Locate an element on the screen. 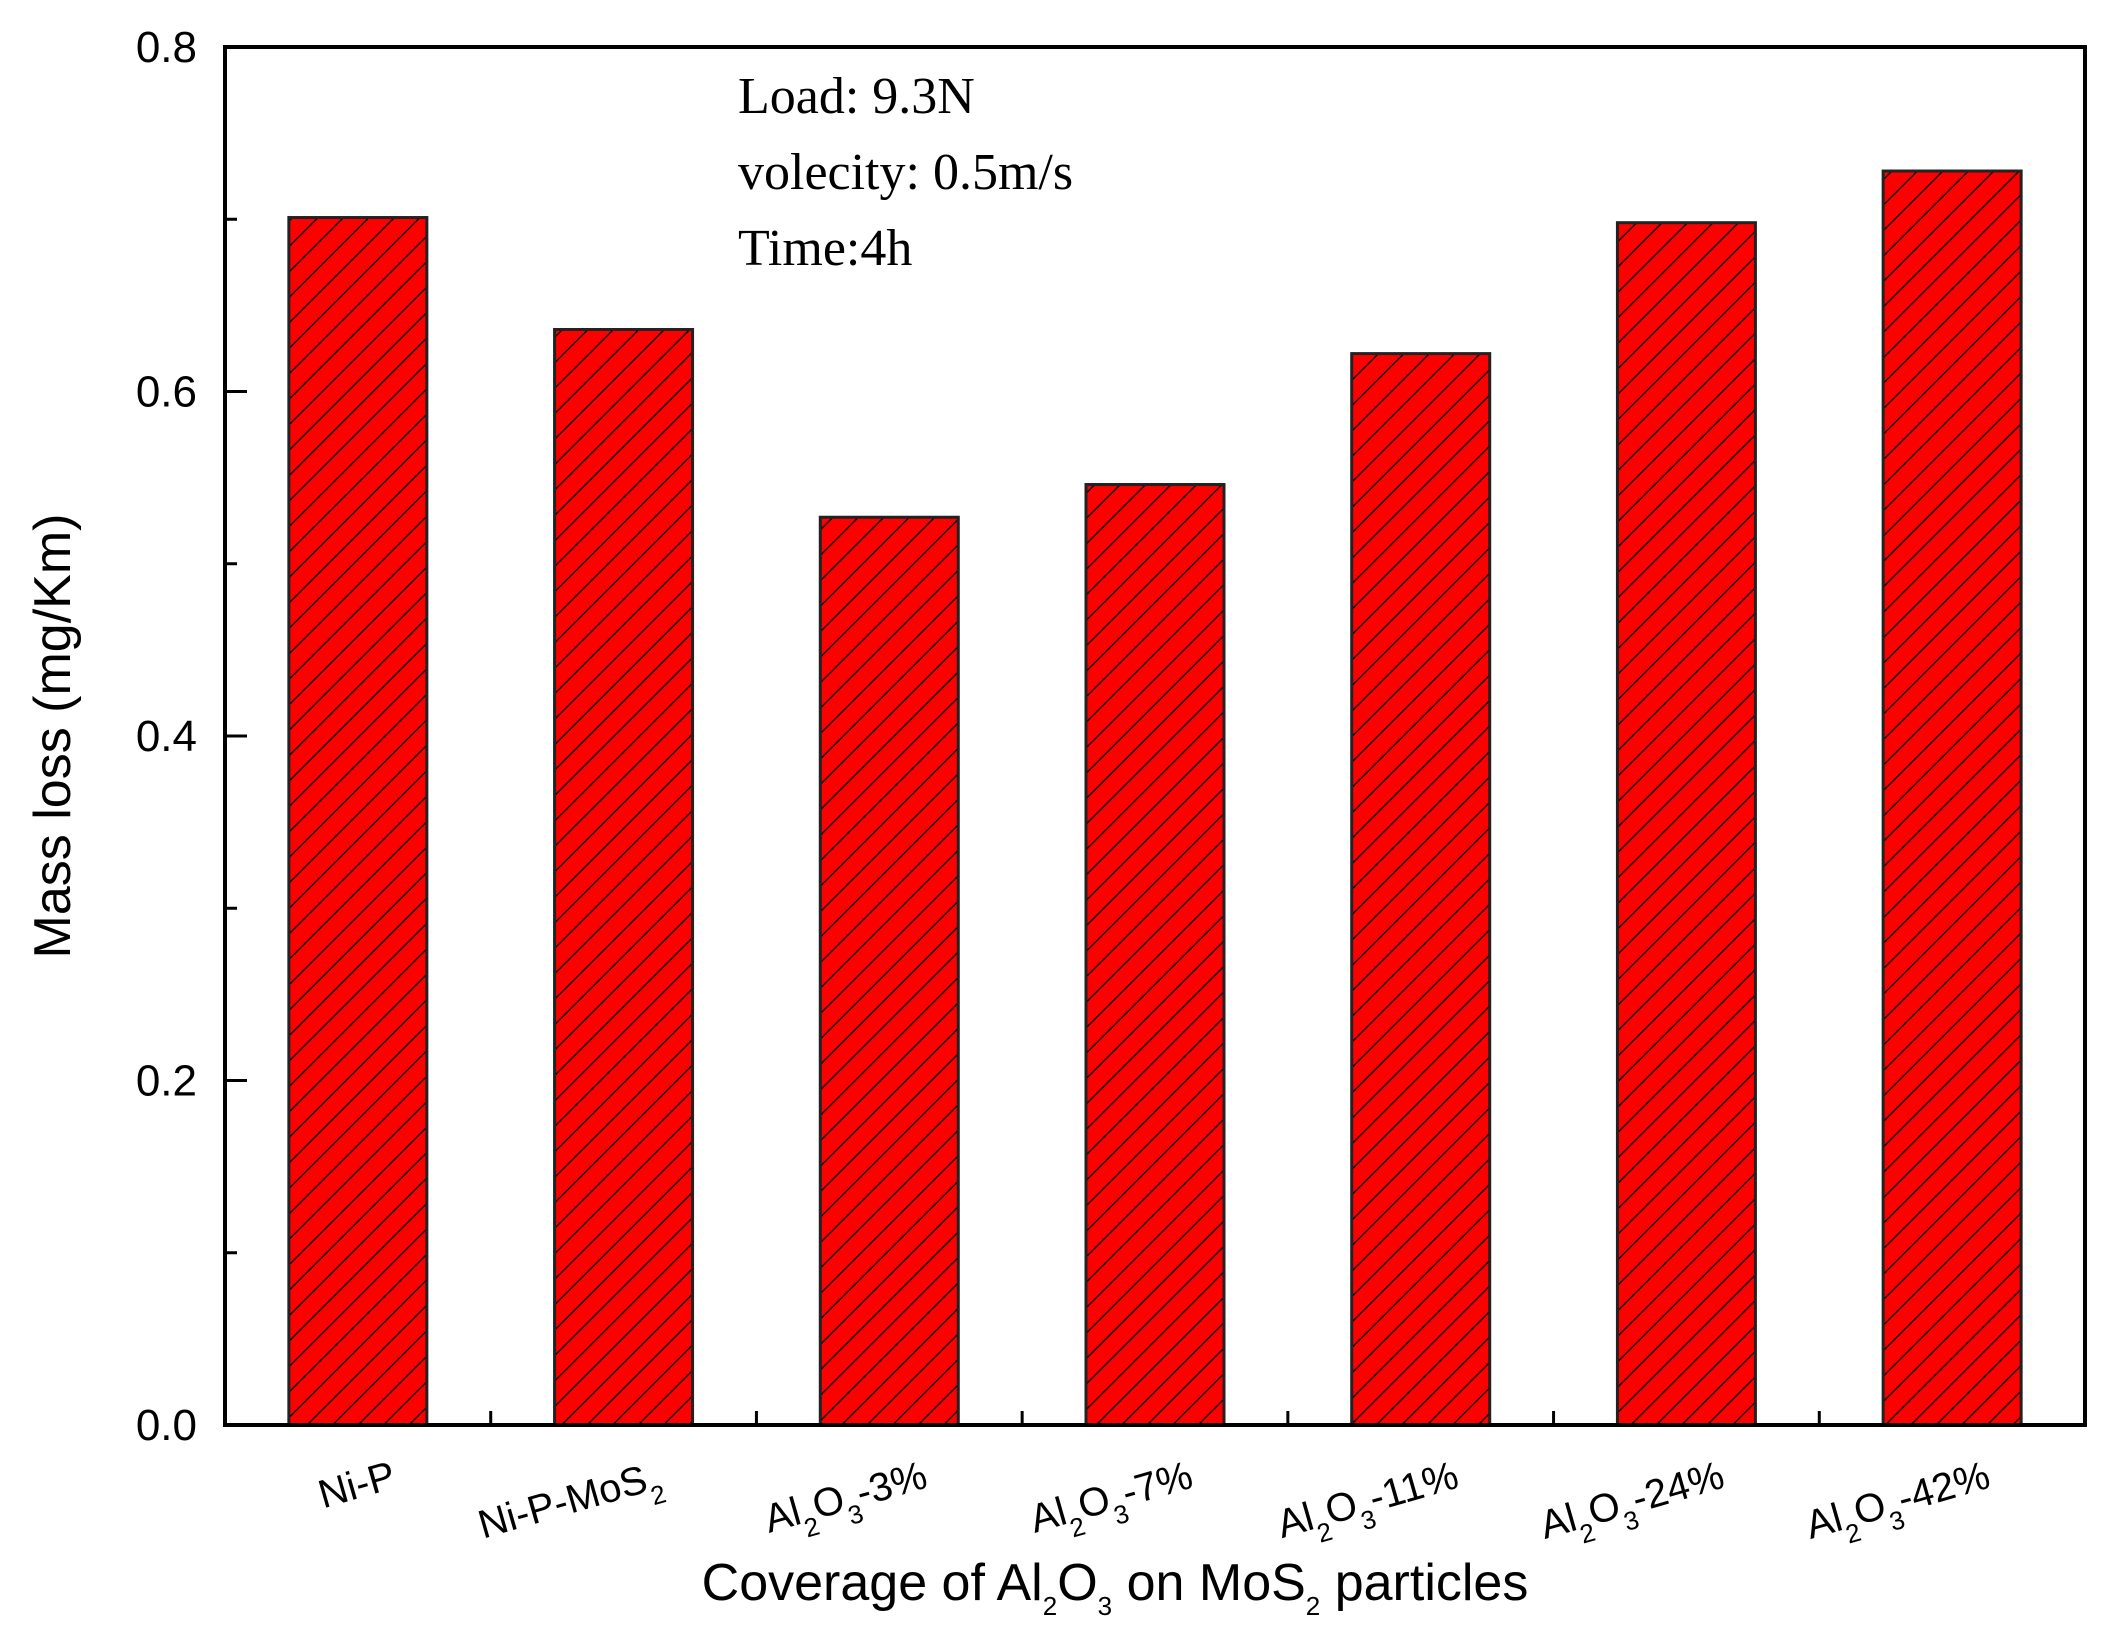  y-tick-label: 0.0 is located at coordinates (166, 1425).